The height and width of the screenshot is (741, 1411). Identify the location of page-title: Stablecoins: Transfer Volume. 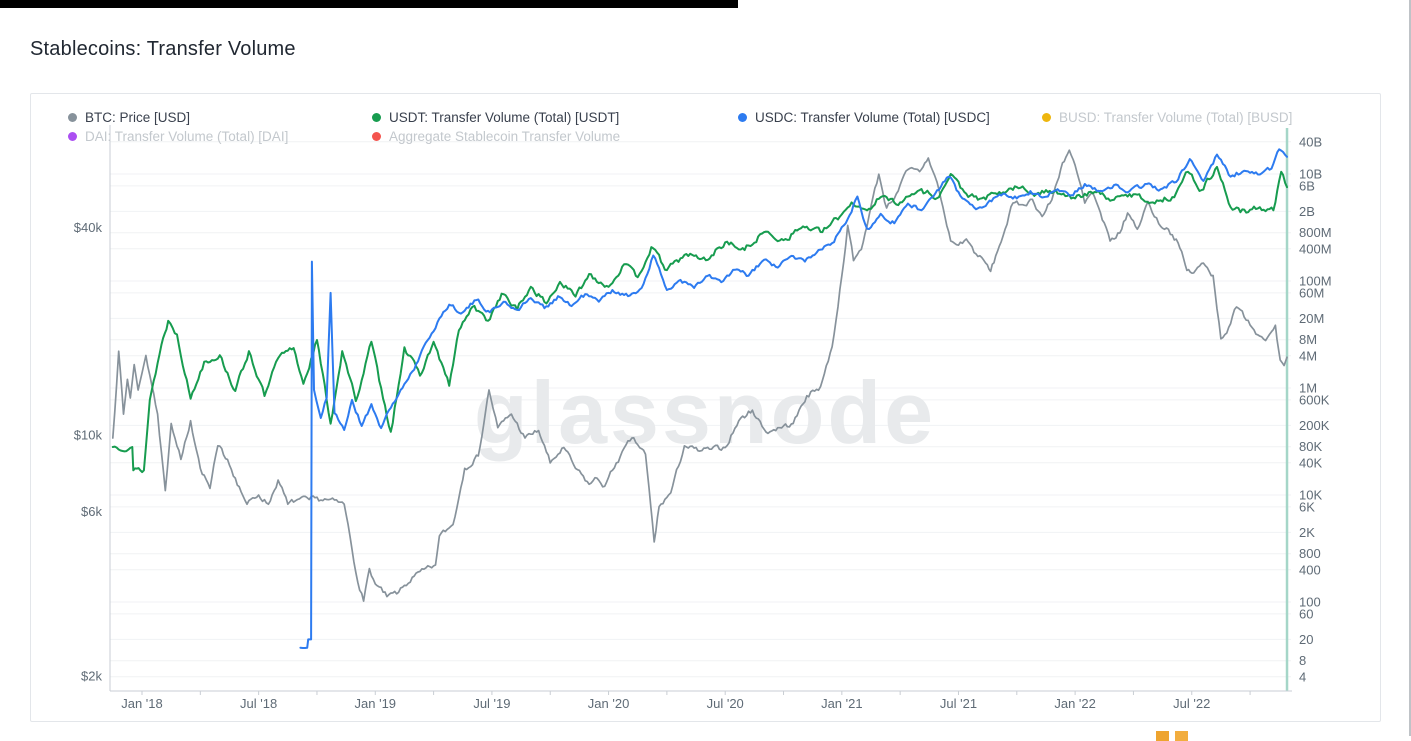
(163, 49).